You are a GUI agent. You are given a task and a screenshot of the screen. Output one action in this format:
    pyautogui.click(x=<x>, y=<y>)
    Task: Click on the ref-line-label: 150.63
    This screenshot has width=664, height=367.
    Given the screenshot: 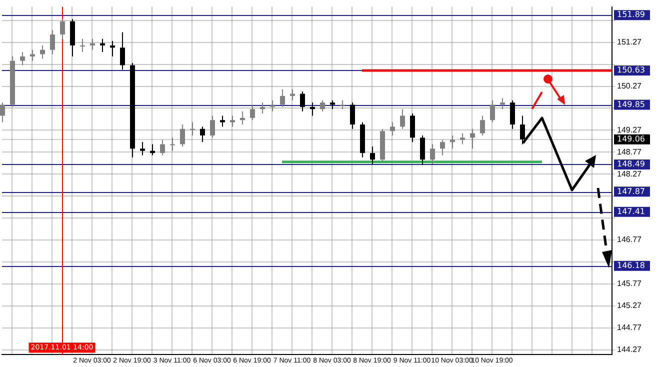 What is the action you would take?
    pyautogui.click(x=631, y=70)
    